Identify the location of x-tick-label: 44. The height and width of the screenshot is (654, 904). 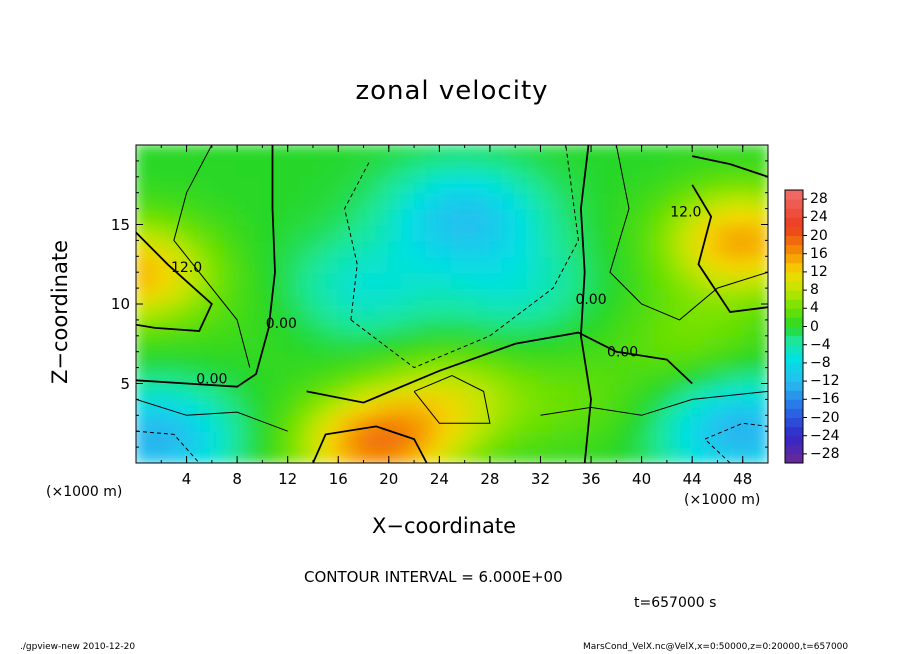
(692, 479).